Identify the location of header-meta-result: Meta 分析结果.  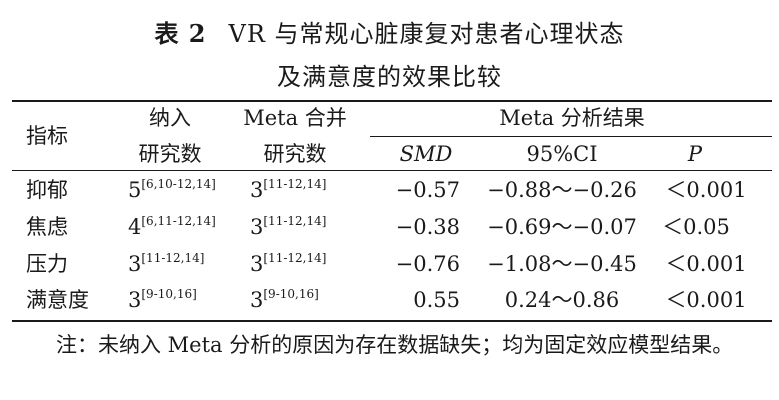
(572, 118).